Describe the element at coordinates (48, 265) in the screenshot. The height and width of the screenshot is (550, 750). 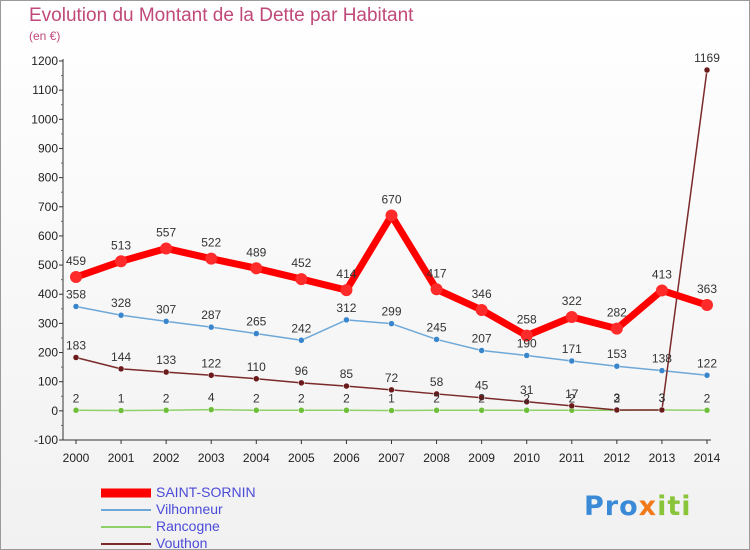
I see `y-tick-label: 500` at that location.